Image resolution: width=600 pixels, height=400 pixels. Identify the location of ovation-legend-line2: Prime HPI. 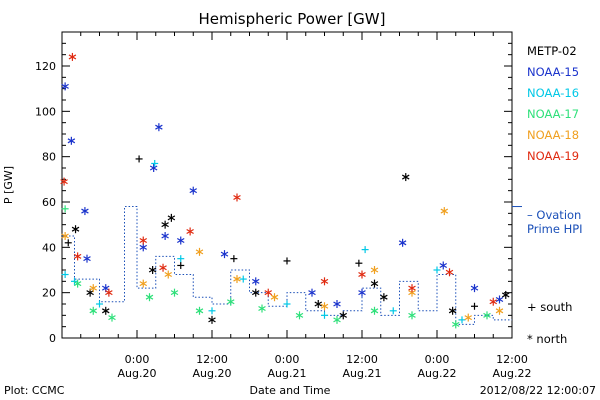
(555, 229).